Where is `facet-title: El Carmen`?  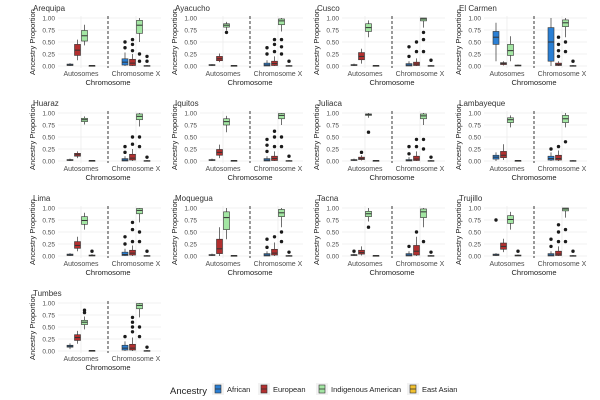 facet-title: El Carmen is located at coordinates (478, 8).